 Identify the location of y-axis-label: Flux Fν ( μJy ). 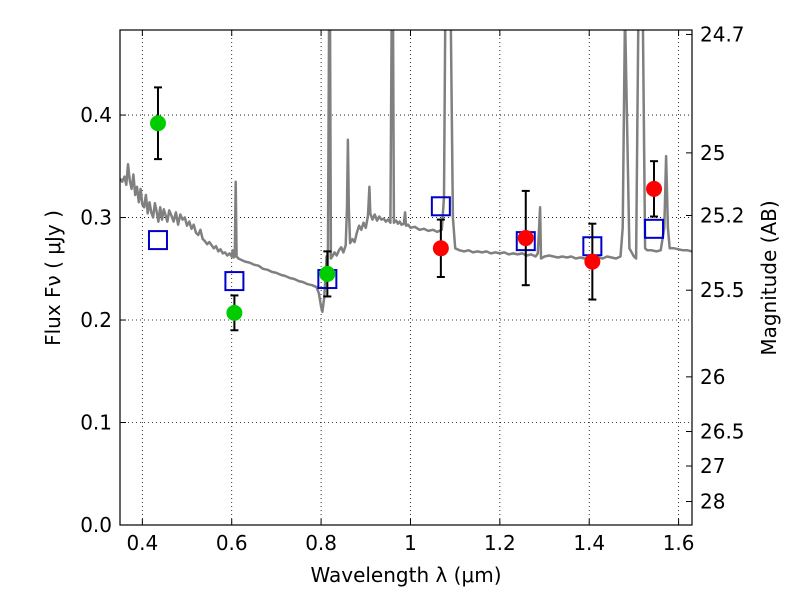
(53, 278).